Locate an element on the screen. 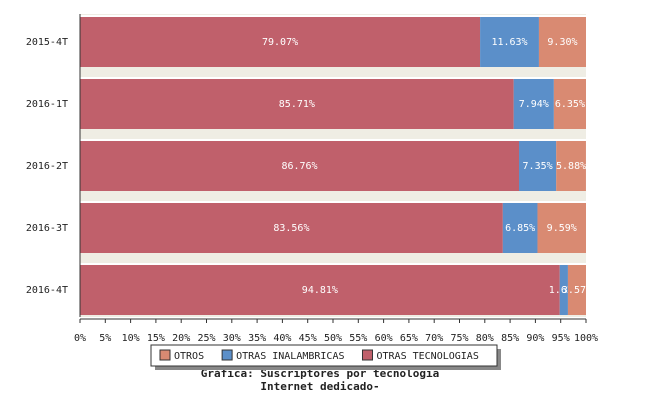 This screenshot has height=400, width=650. y-tick-label: 2016-3T is located at coordinates (47, 228).